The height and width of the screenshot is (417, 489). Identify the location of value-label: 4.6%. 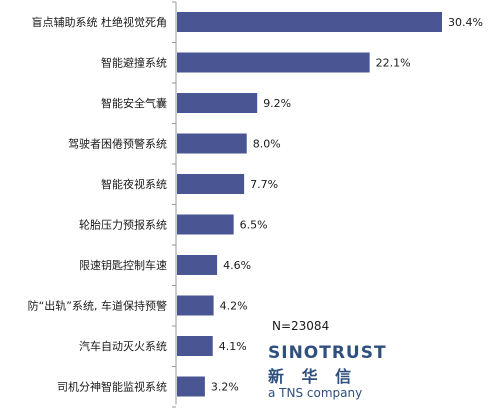
(237, 265).